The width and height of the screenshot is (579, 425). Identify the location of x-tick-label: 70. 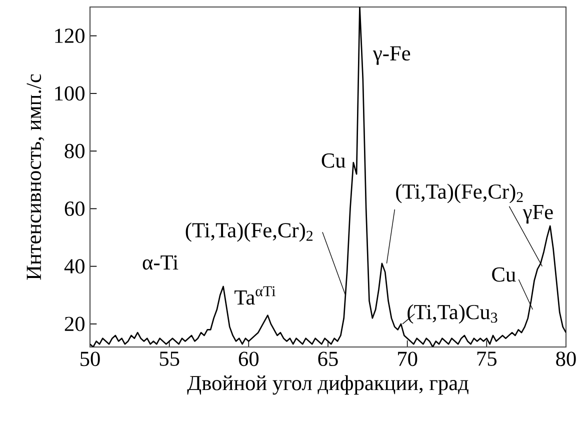
(408, 359).